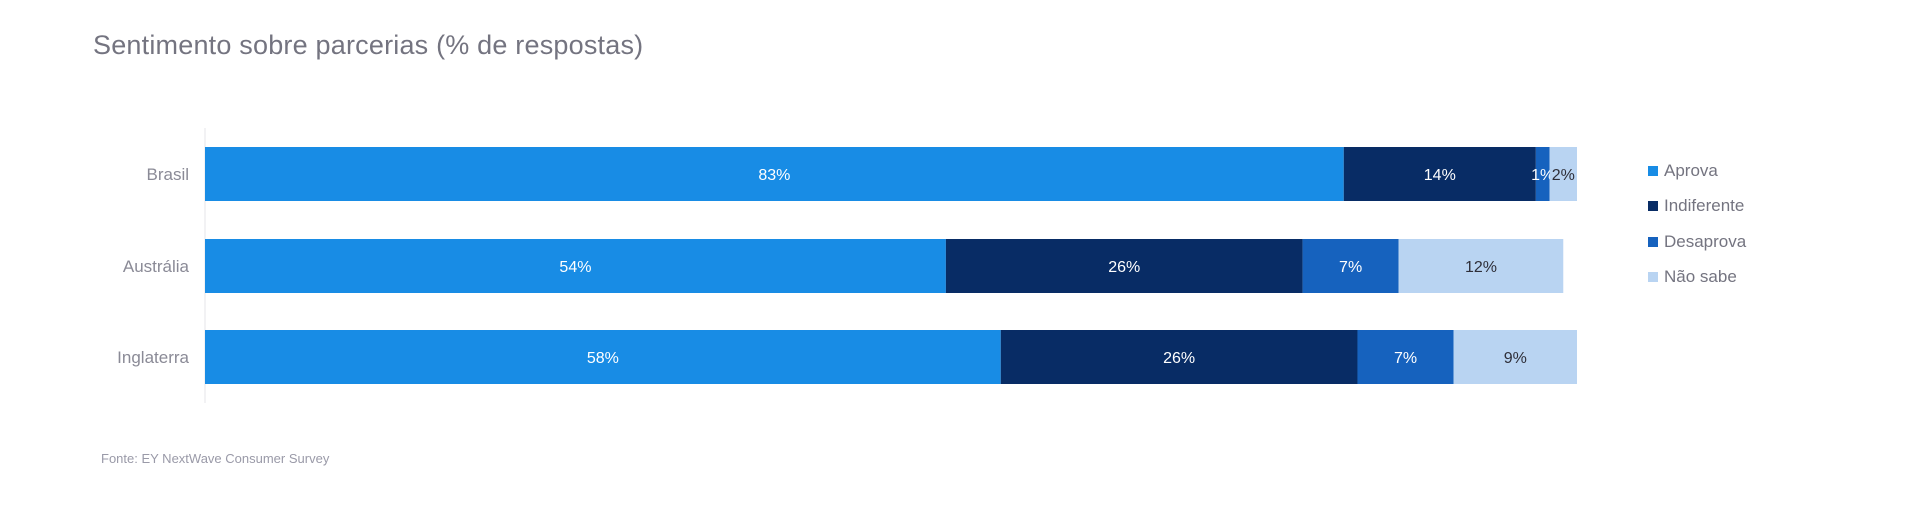 This screenshot has width=1920, height=512. Describe the element at coordinates (215, 458) in the screenshot. I see `source-note: Fonte: EY NextWave Consumer Survey` at that location.